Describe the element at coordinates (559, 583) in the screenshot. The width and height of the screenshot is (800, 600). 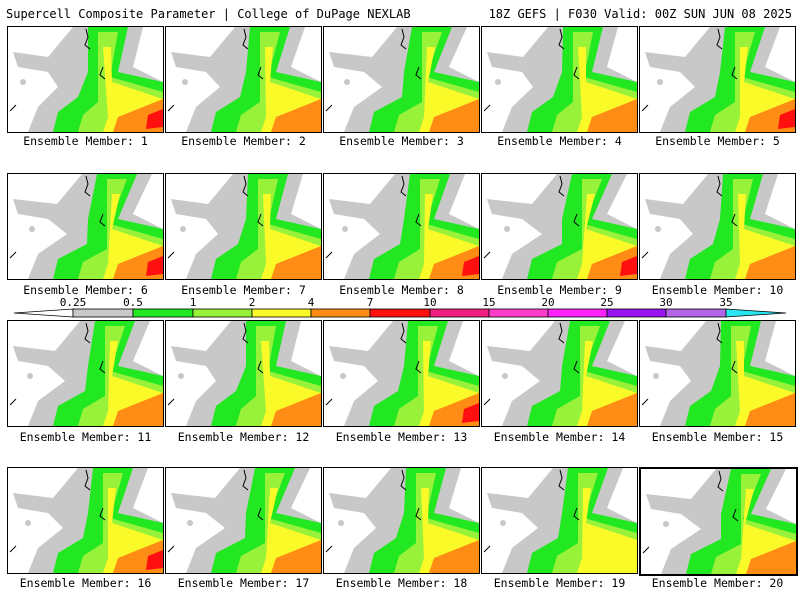
I see `ensemble-member-label: Ensemble Member: 19` at that location.